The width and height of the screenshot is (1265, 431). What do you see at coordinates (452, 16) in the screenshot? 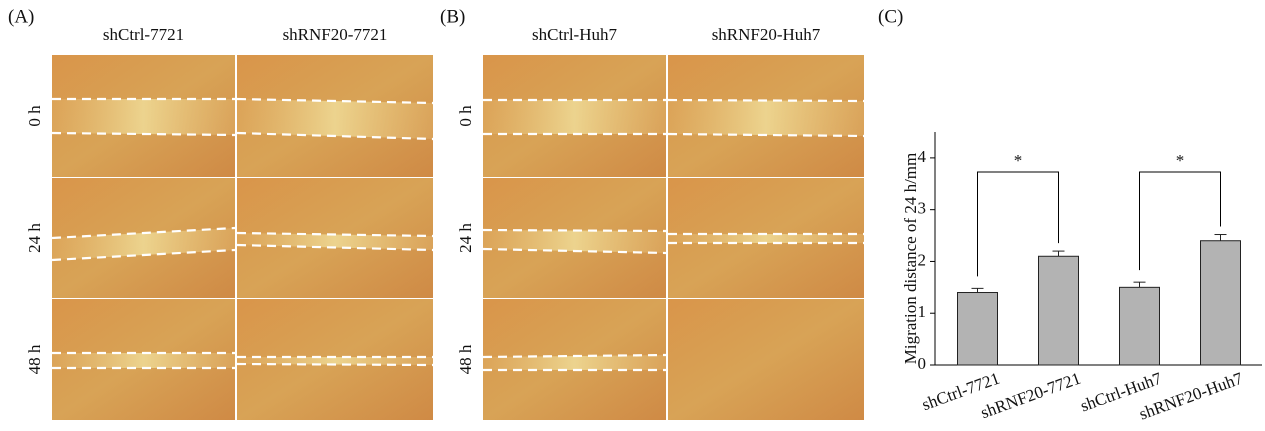
I see `panel-label: (B)` at bounding box center [452, 16].